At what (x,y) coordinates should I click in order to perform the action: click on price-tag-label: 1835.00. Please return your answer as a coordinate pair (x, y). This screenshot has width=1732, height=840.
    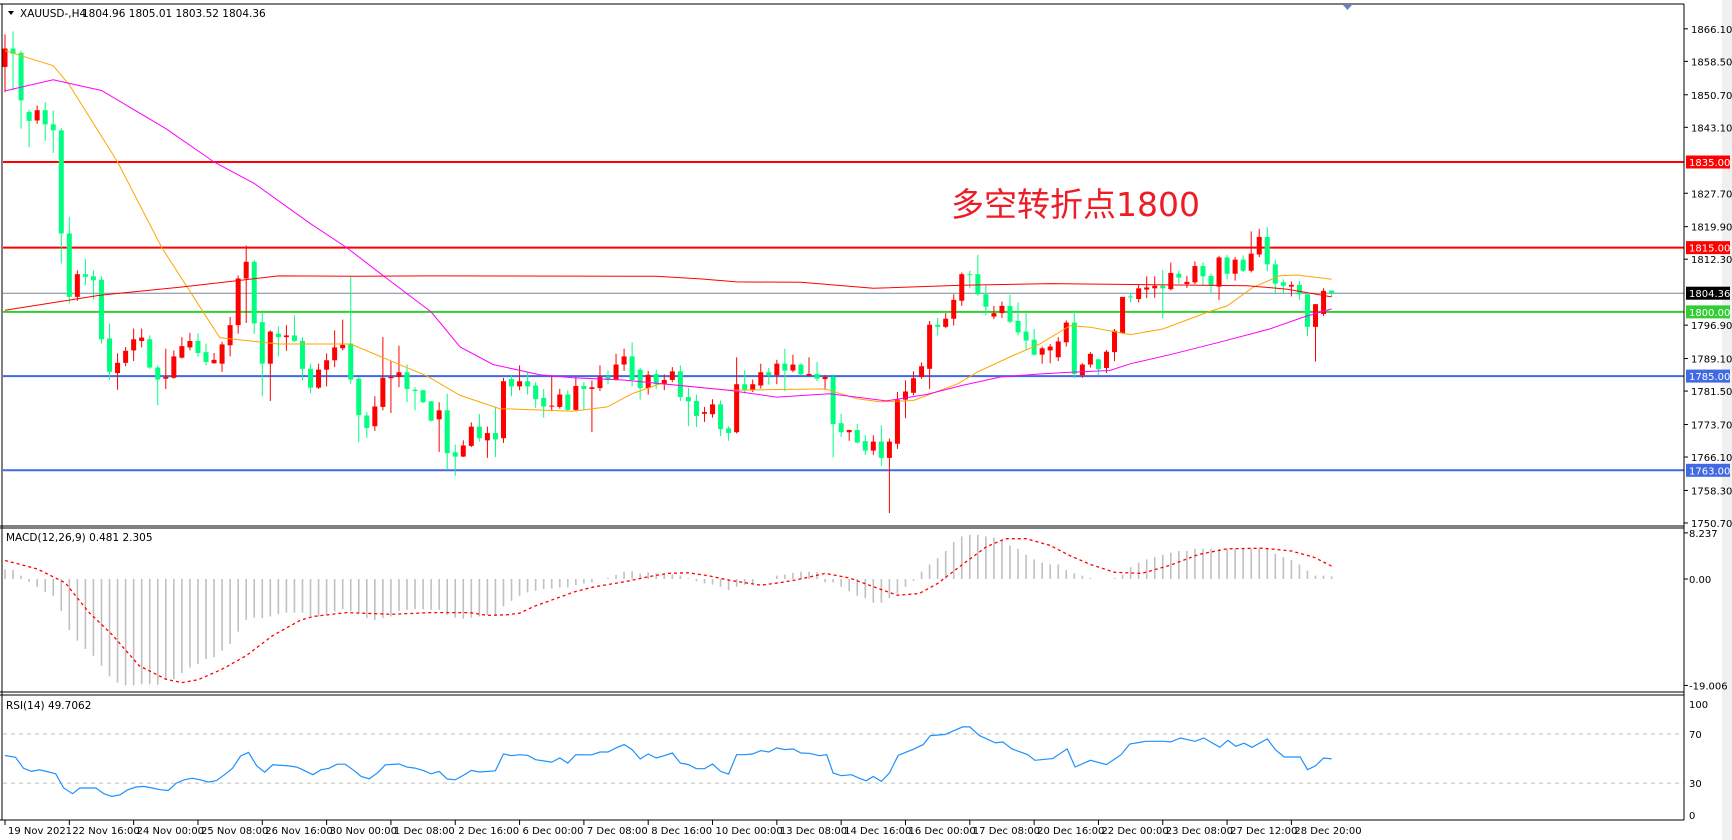
    Looking at the image, I should click on (1709, 163).